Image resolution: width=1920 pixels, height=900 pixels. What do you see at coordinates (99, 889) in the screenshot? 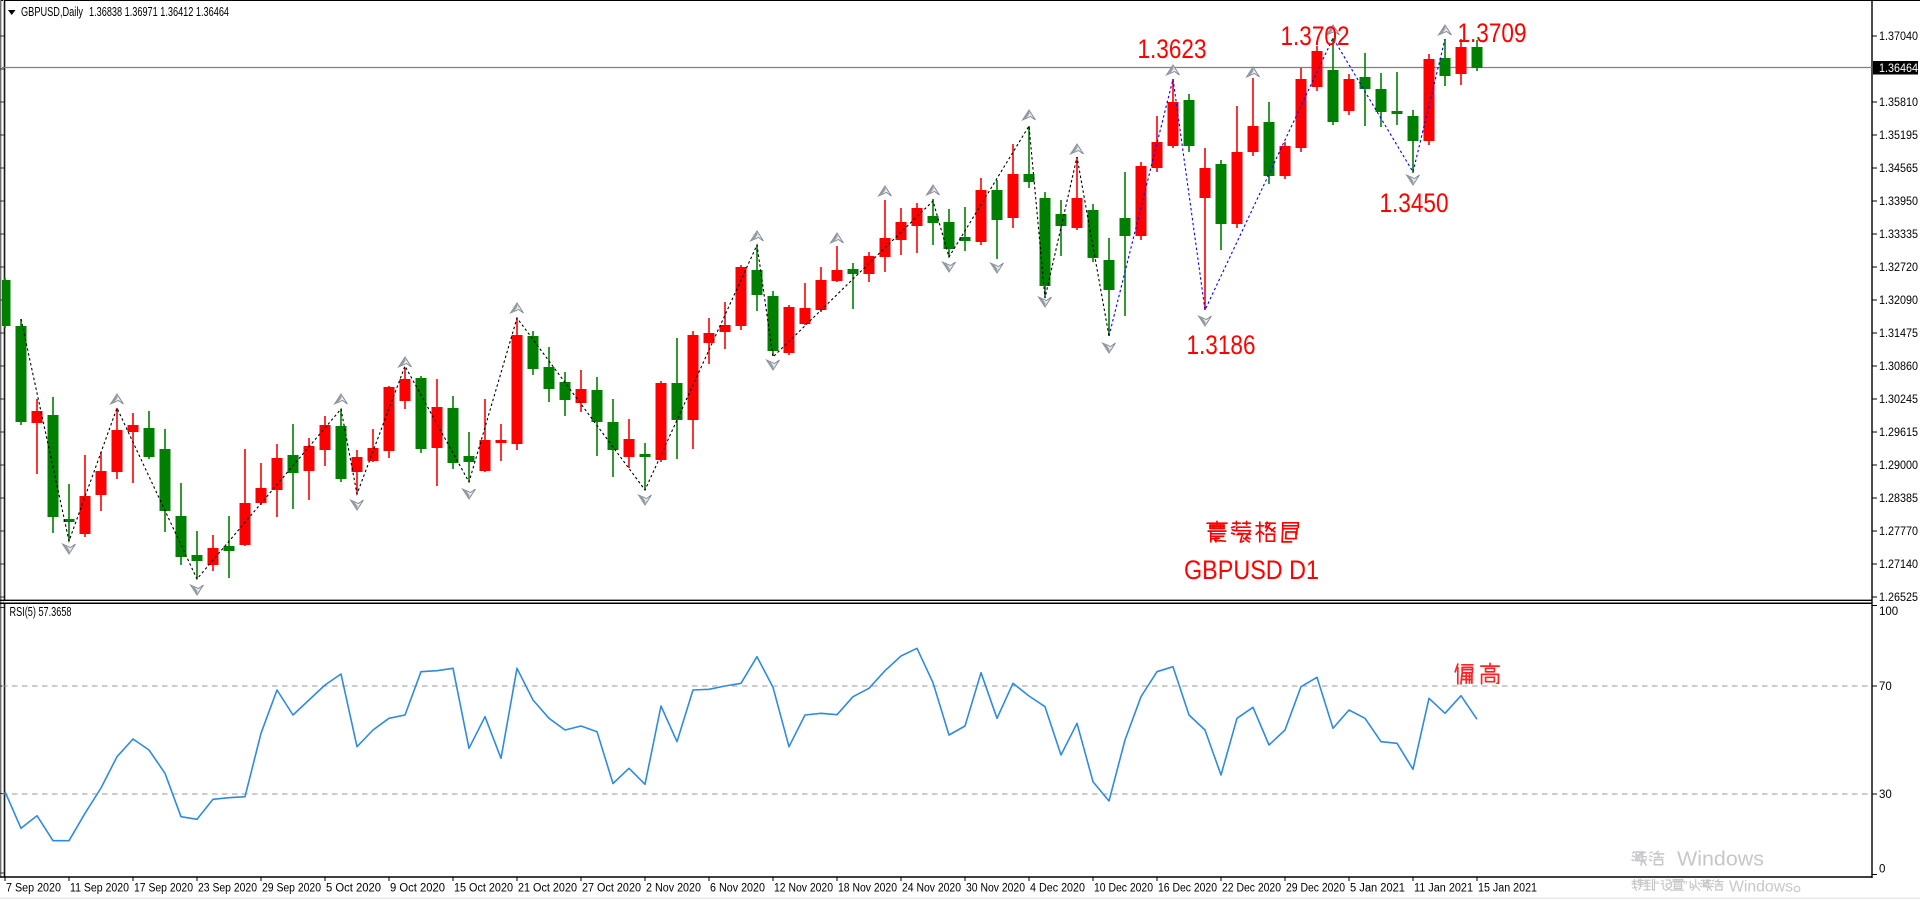
I see `svg-text: 11 Sep 2020` at bounding box center [99, 889].